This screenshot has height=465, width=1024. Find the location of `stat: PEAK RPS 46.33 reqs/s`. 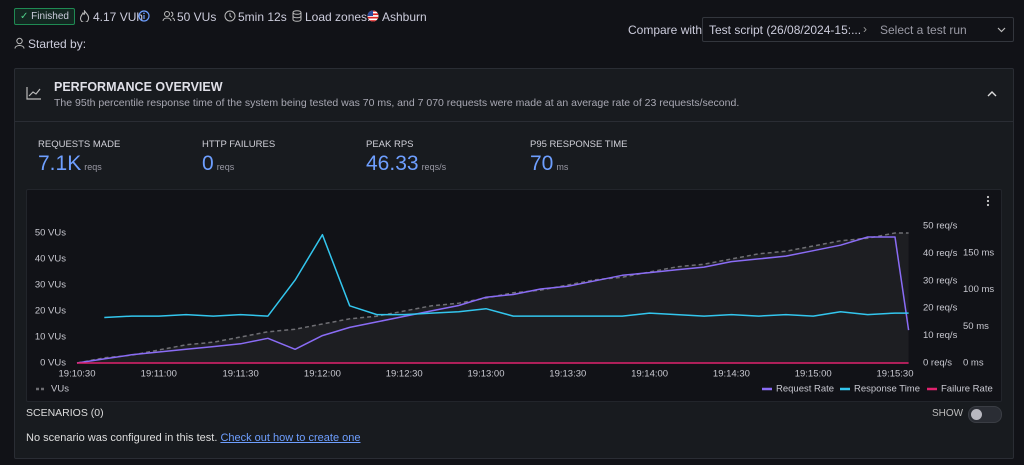

stat: PEAK RPS 46.33 reqs/s is located at coordinates (406, 157).